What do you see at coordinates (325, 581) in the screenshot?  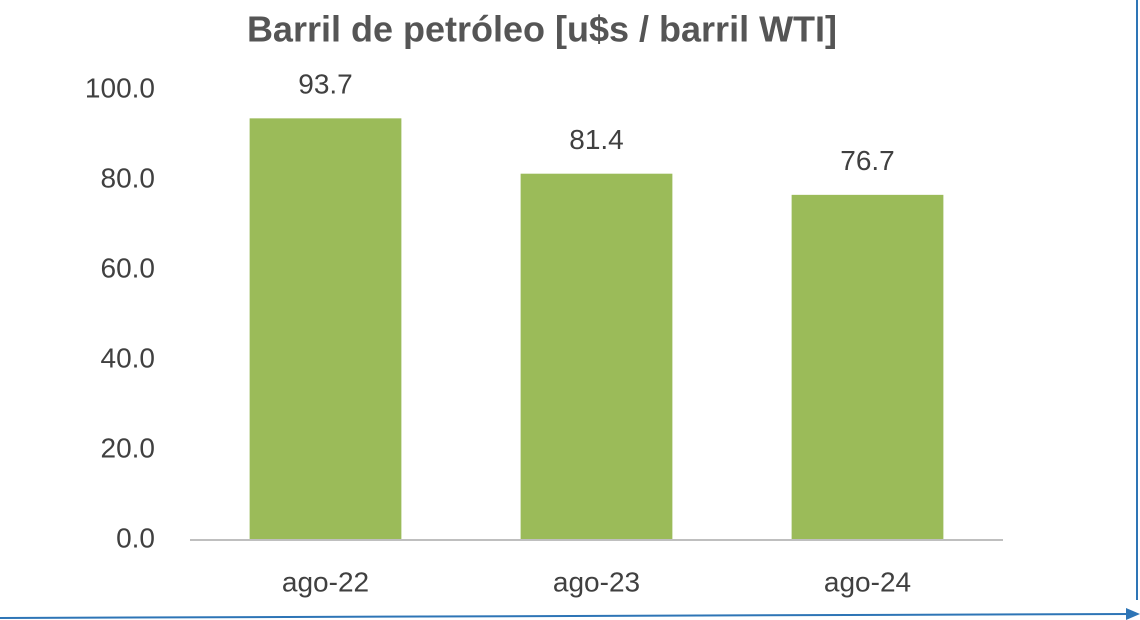 I see `x-tick-label: ago-22` at bounding box center [325, 581].